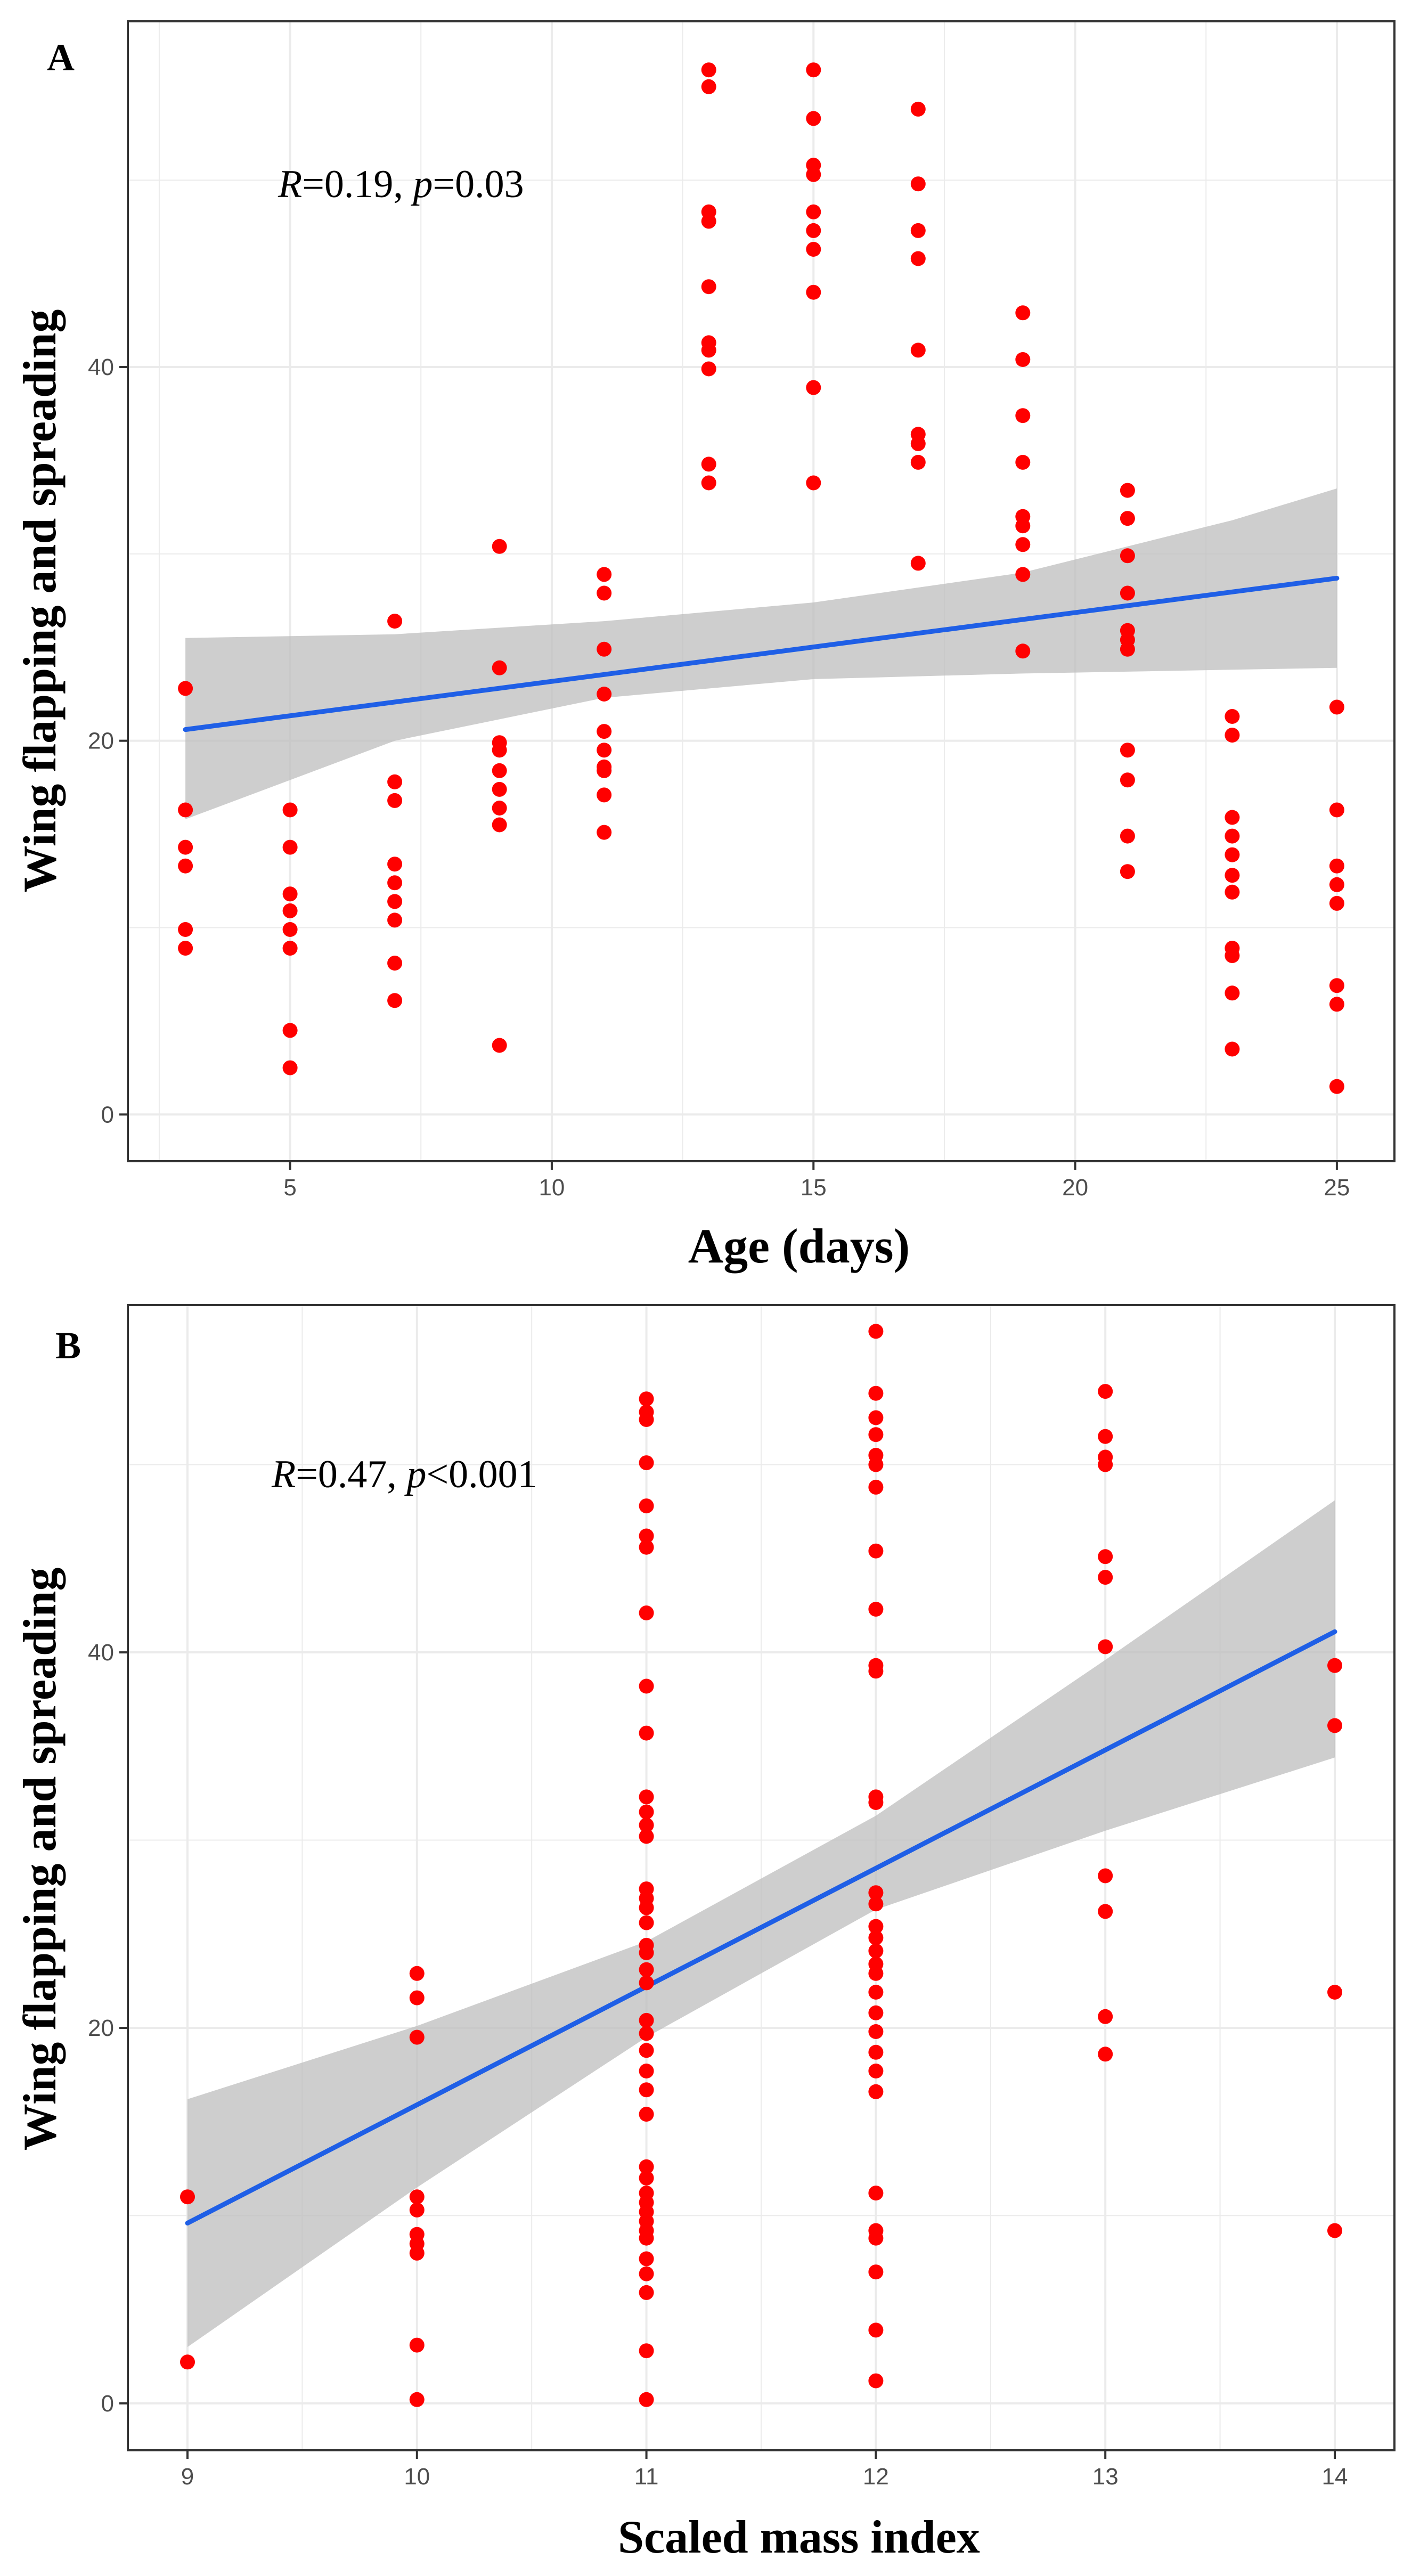  I want to click on panel-b-y-tick-label: 0, so click(107, 2404).